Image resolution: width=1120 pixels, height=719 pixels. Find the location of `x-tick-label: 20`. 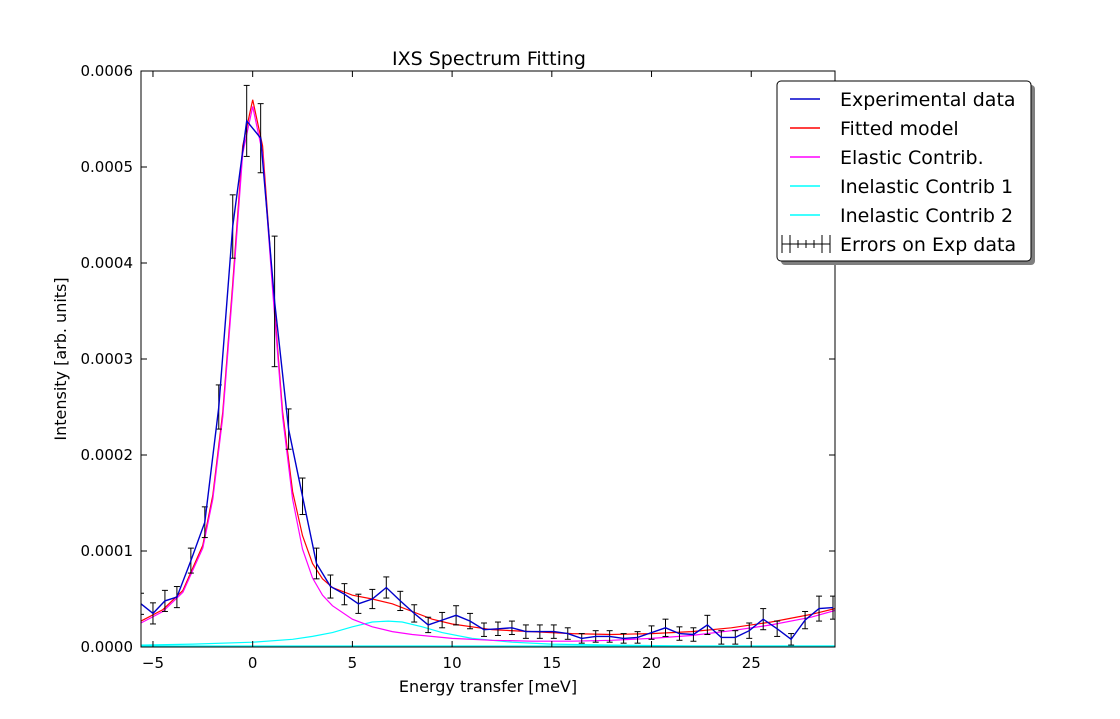

x-tick-label: 20 is located at coordinates (651, 663).